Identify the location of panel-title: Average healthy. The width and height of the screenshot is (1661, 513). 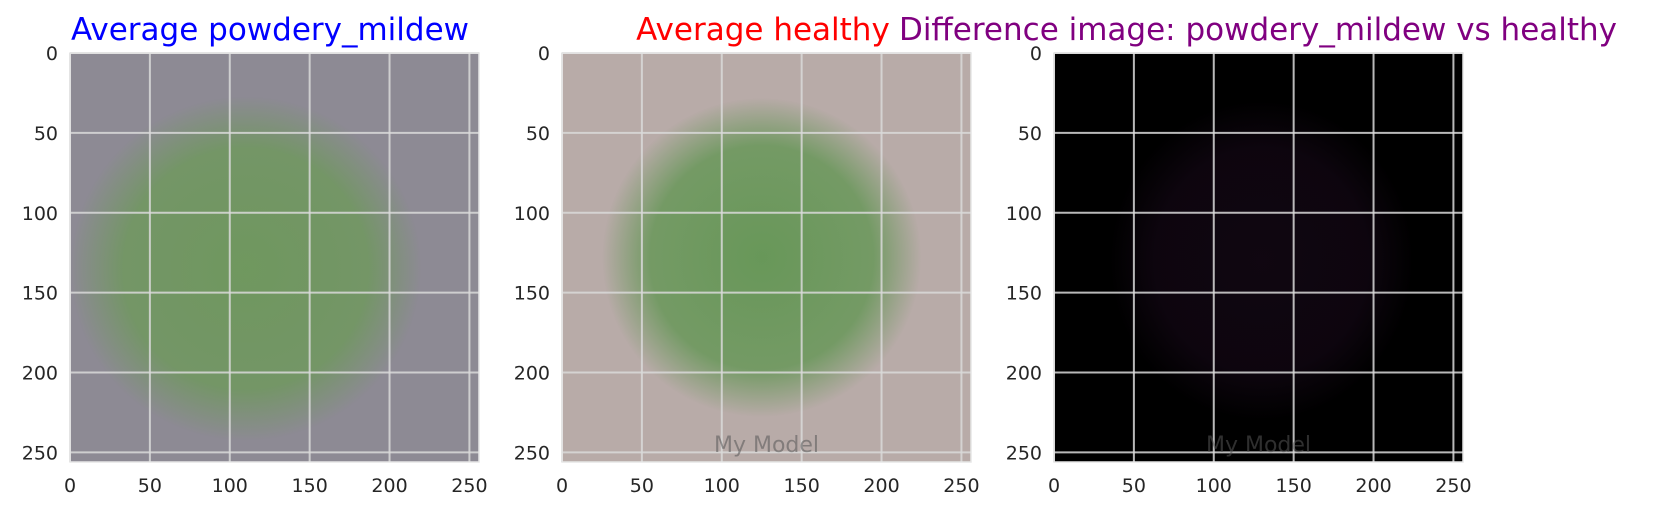
(763, 30).